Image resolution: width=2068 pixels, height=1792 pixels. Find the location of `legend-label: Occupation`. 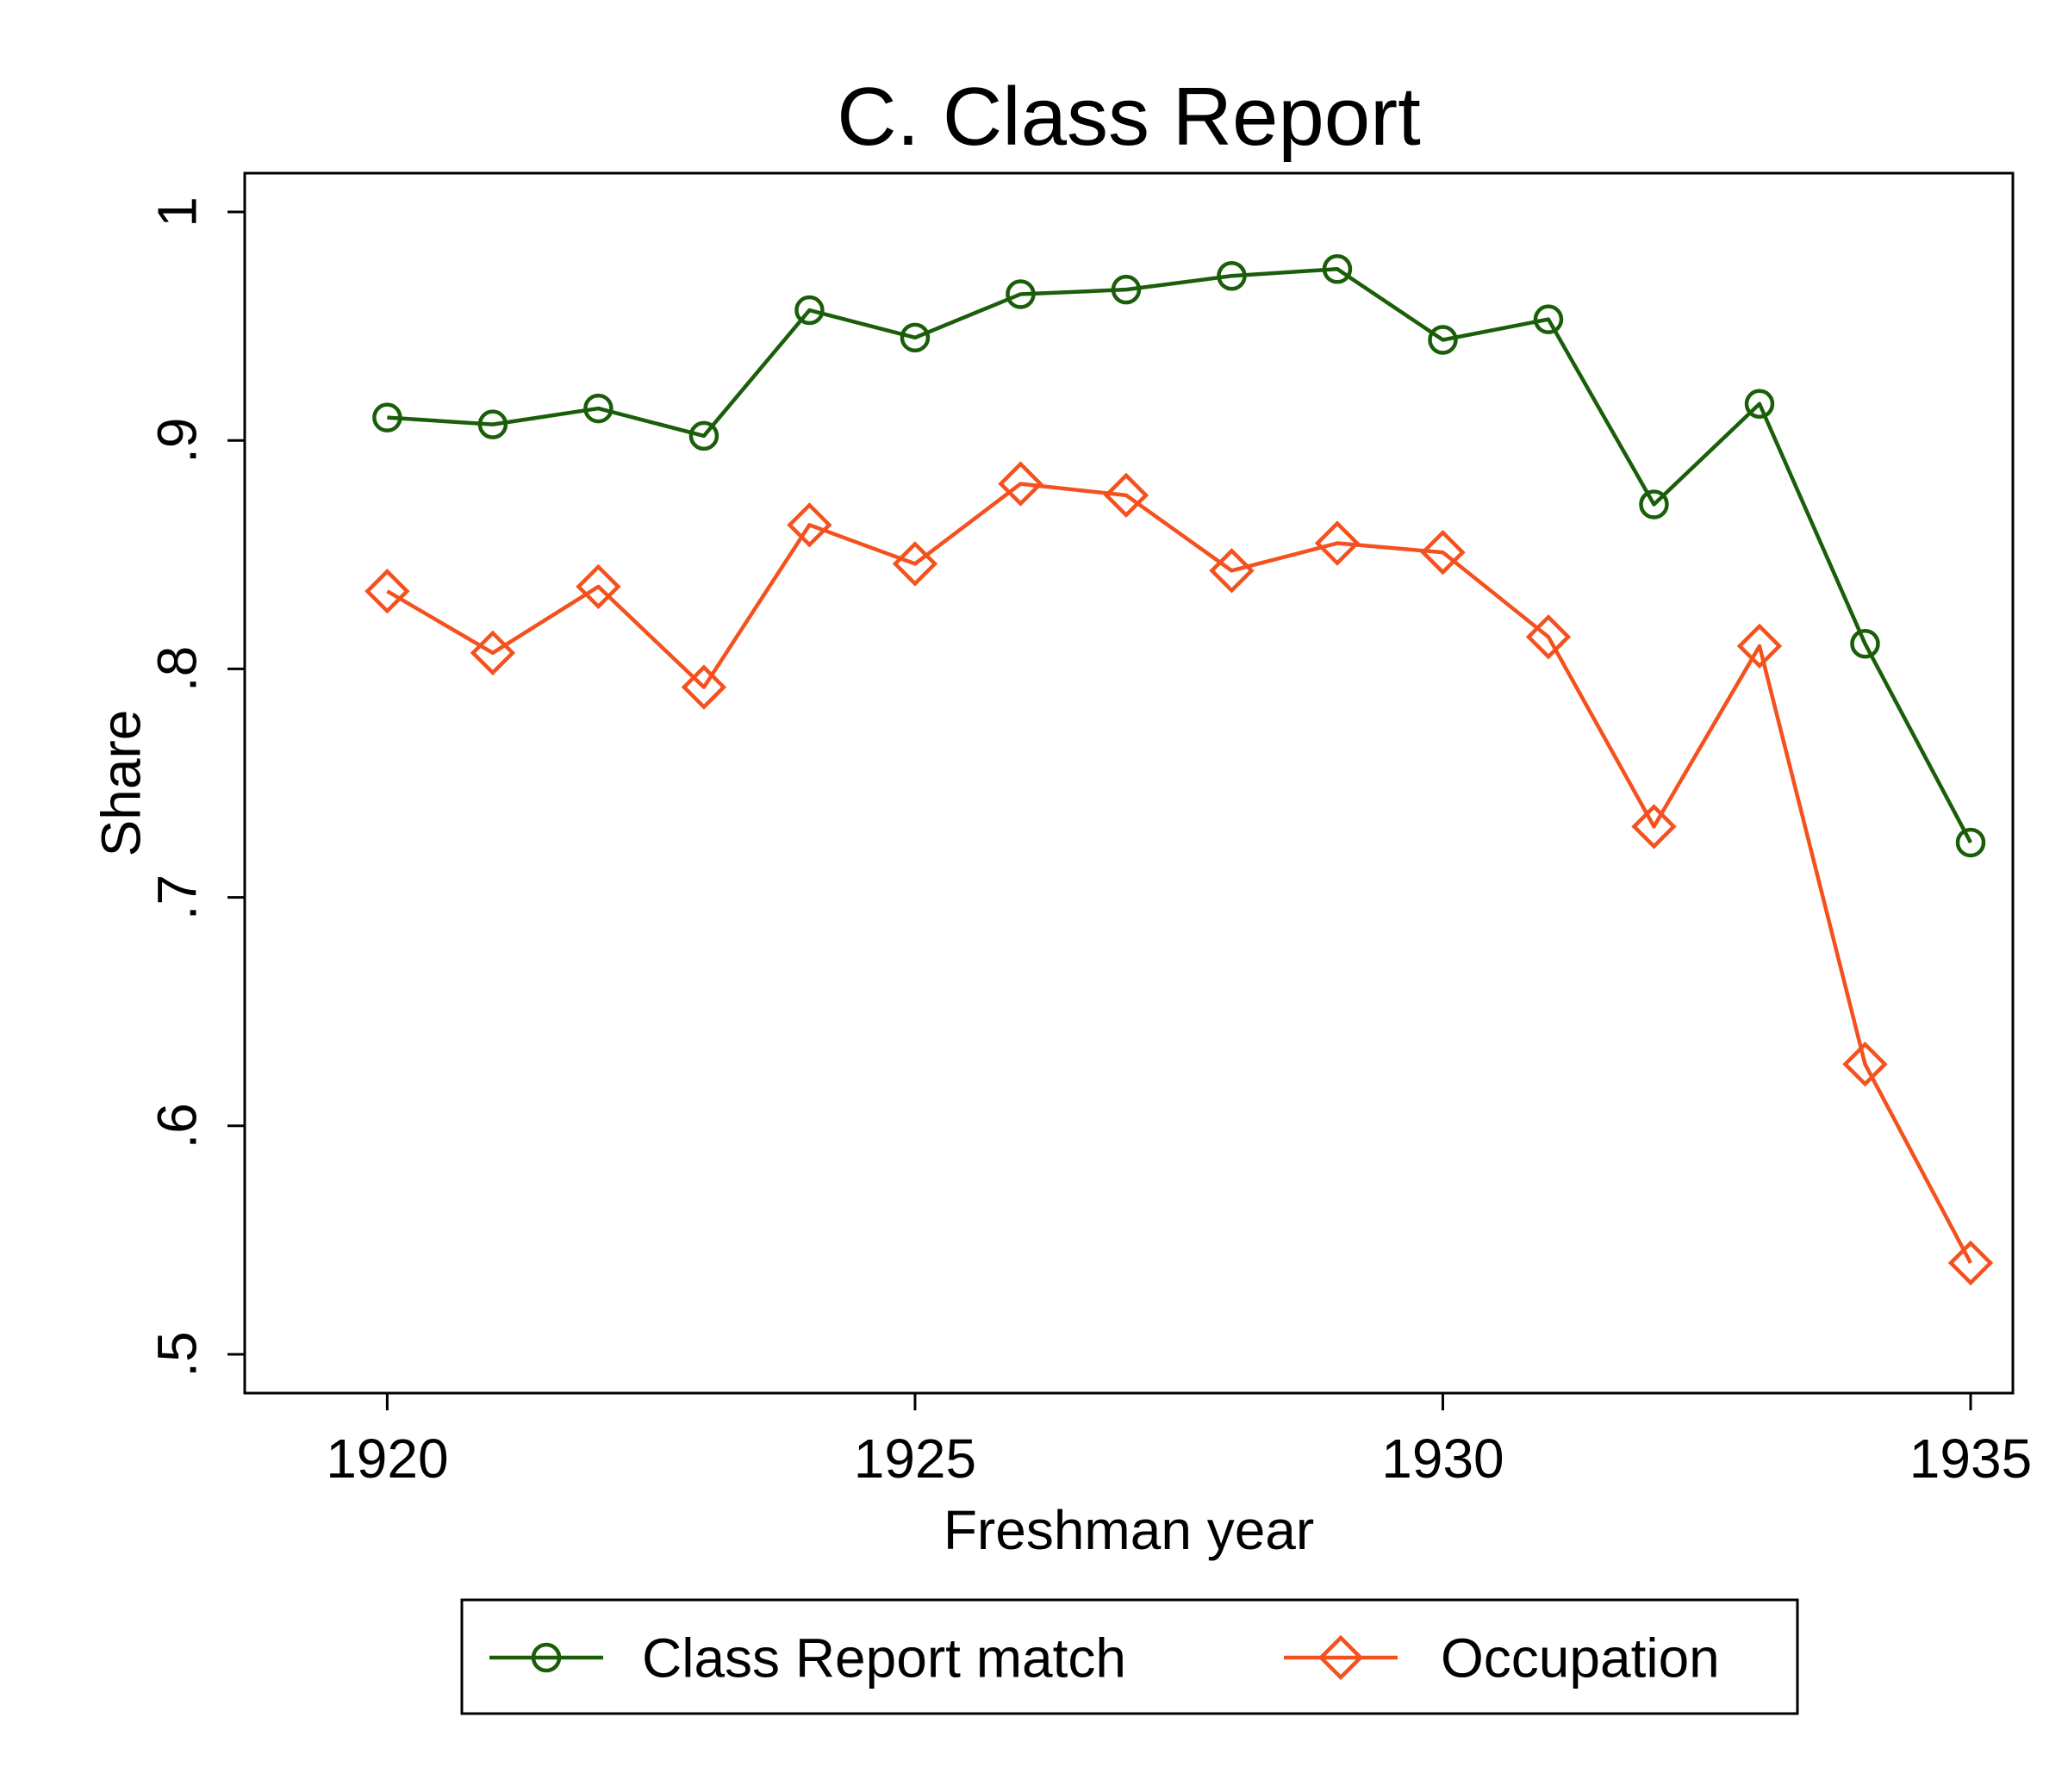

legend-label: Occupation is located at coordinates (1580, 1658).